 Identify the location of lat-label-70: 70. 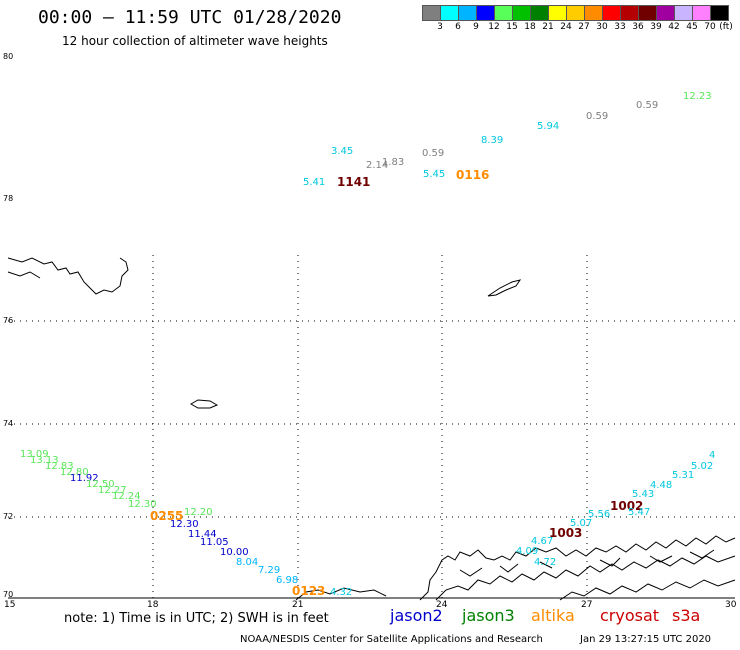
(8, 594).